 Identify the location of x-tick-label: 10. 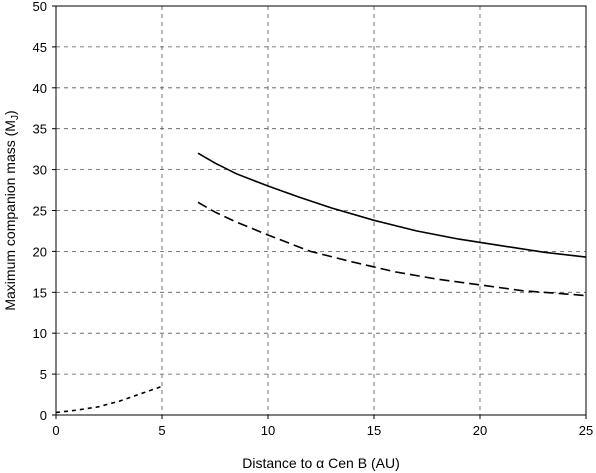
(268, 430).